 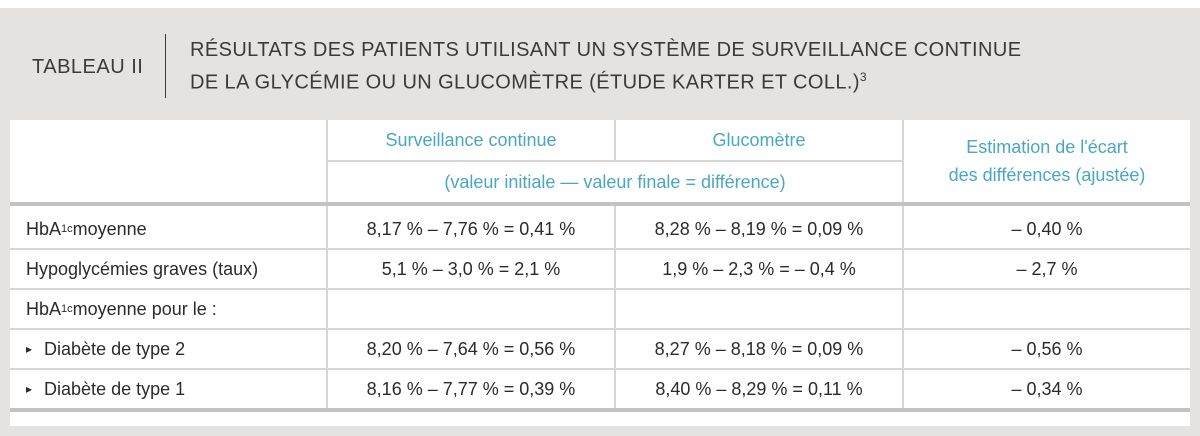 I want to click on cell-surveillance: 8,20 % – 7,64 % = 0,56 %, so click(x=471, y=348).